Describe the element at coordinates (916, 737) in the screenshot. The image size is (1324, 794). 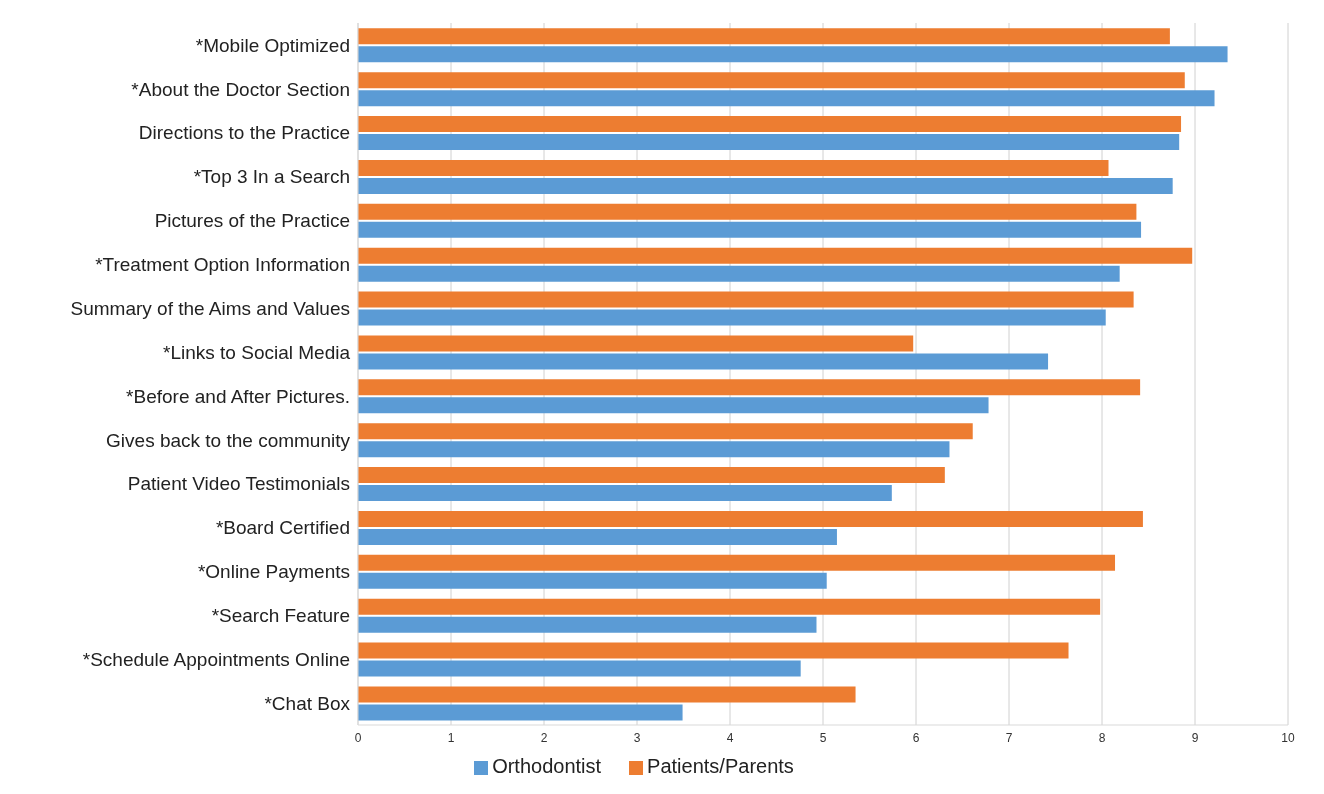
I see `x-tick-label: 6` at that location.